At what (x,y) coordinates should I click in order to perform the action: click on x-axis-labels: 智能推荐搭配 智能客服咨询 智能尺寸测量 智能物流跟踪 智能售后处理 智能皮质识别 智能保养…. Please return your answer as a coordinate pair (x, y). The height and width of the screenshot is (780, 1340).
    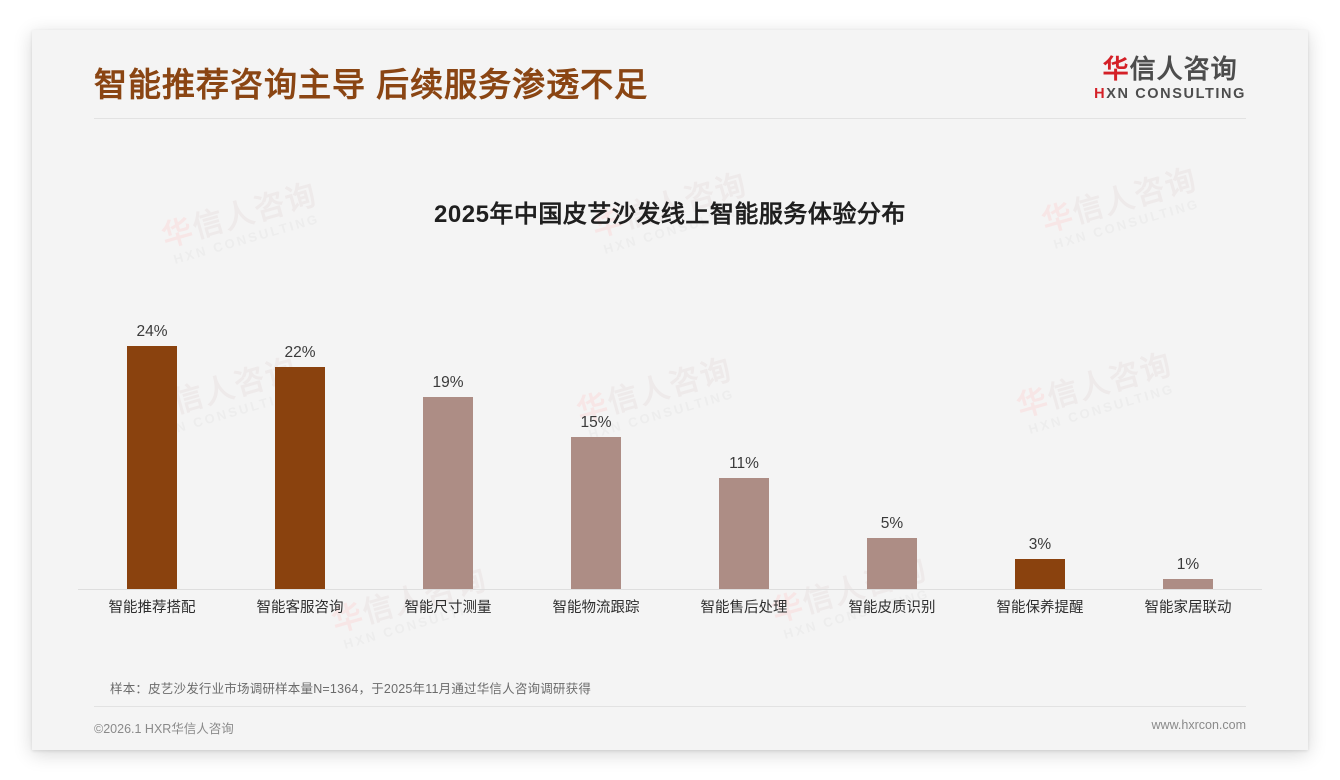
    Looking at the image, I should click on (670, 606).